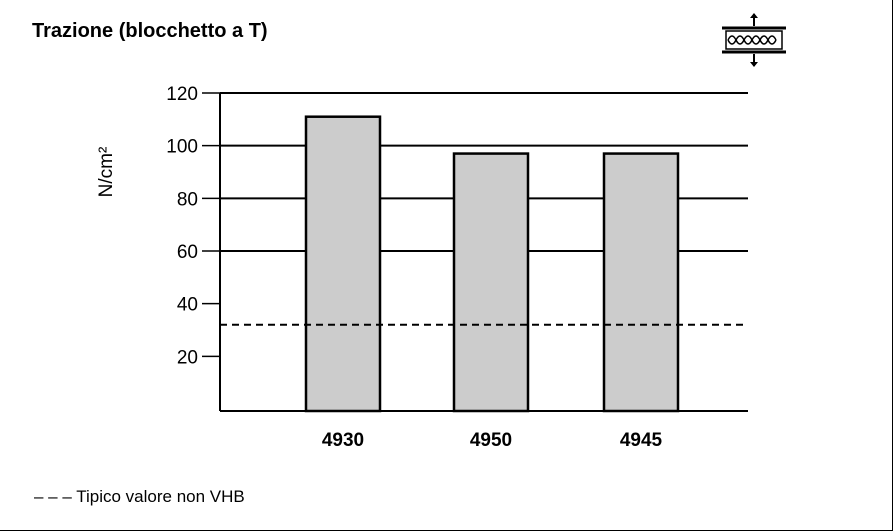 This screenshot has width=894, height=532. What do you see at coordinates (182, 94) in the screenshot?
I see `y-tick-label: 120` at bounding box center [182, 94].